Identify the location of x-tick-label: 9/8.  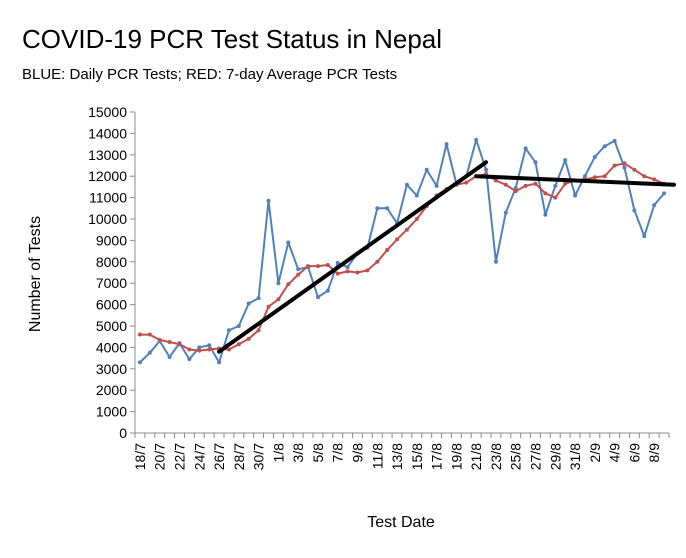
(358, 453).